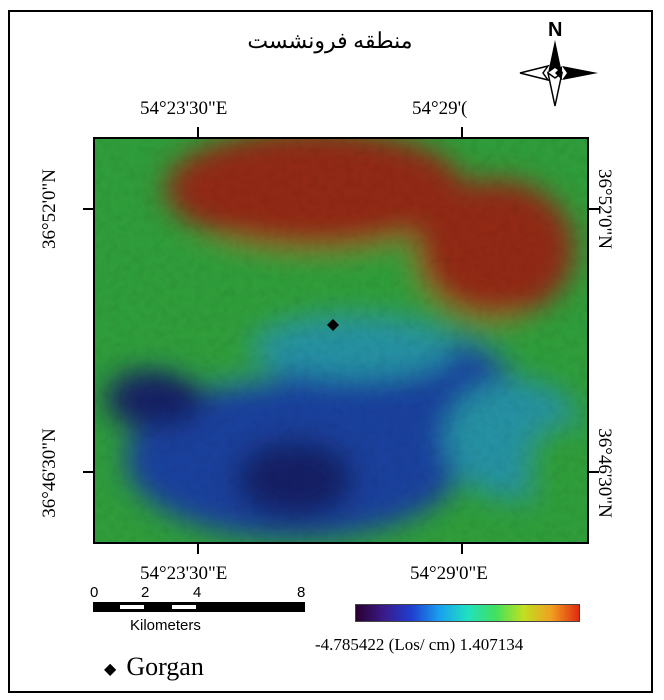 This screenshot has height=700, width=664. What do you see at coordinates (197, 592) in the screenshot?
I see `scale-tick-4: 4` at bounding box center [197, 592].